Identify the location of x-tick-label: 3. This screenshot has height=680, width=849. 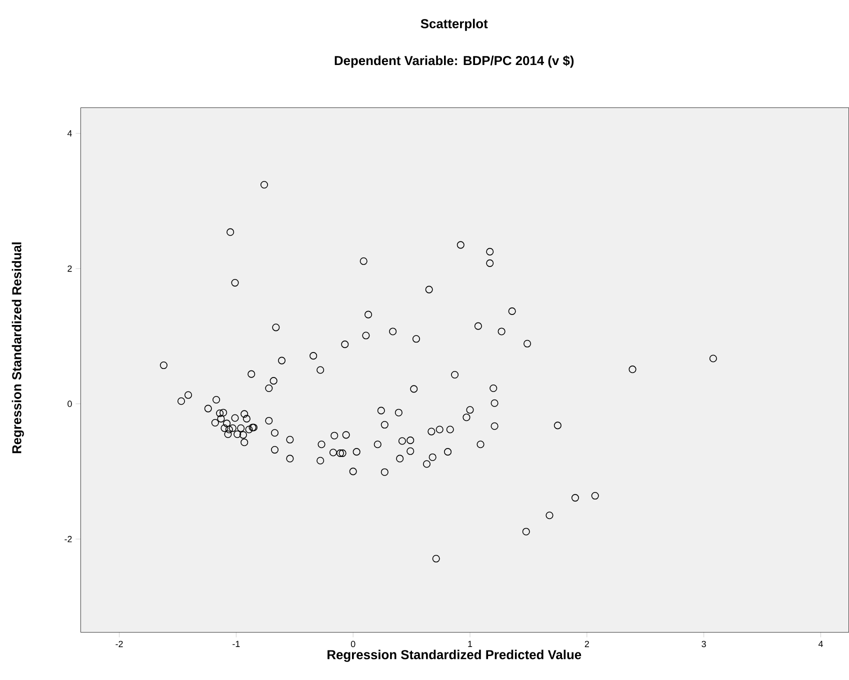
(704, 644).